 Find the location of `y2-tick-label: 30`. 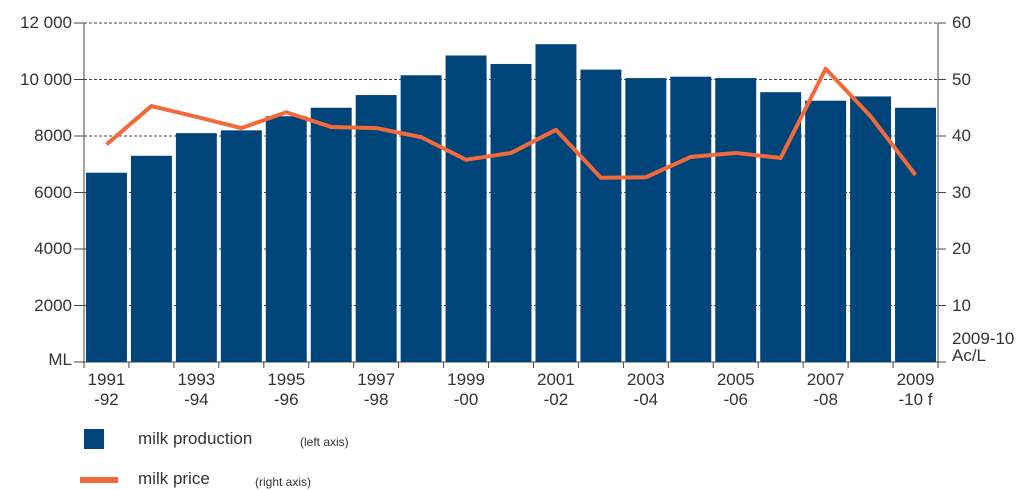

y2-tick-label: 30 is located at coordinates (961, 192).